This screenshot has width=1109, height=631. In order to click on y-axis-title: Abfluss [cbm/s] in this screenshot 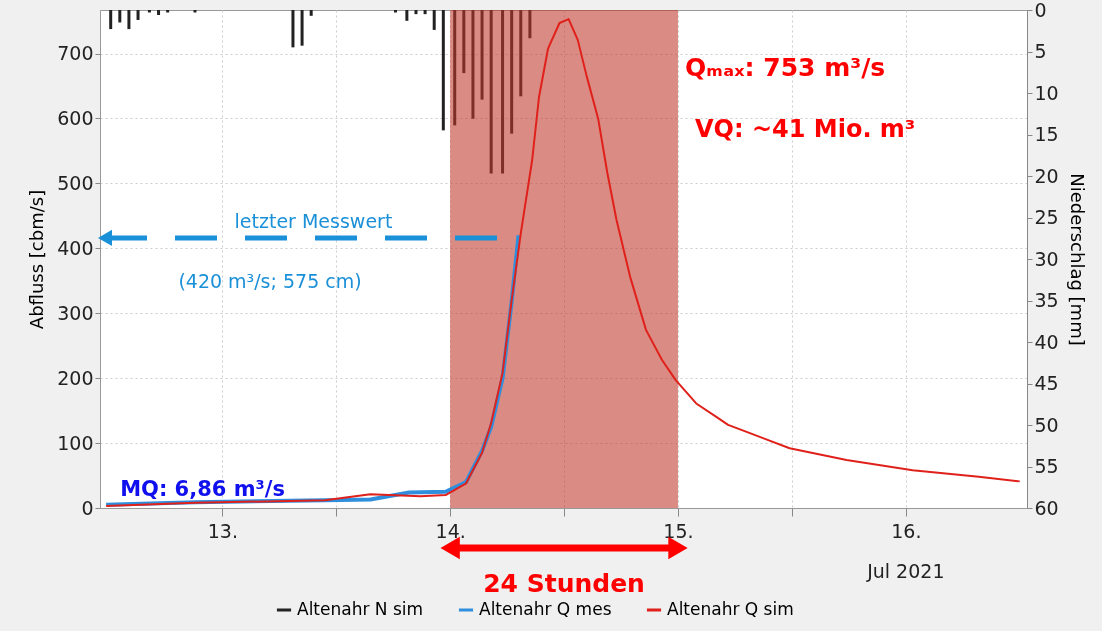, I will do `click(37, 259)`.